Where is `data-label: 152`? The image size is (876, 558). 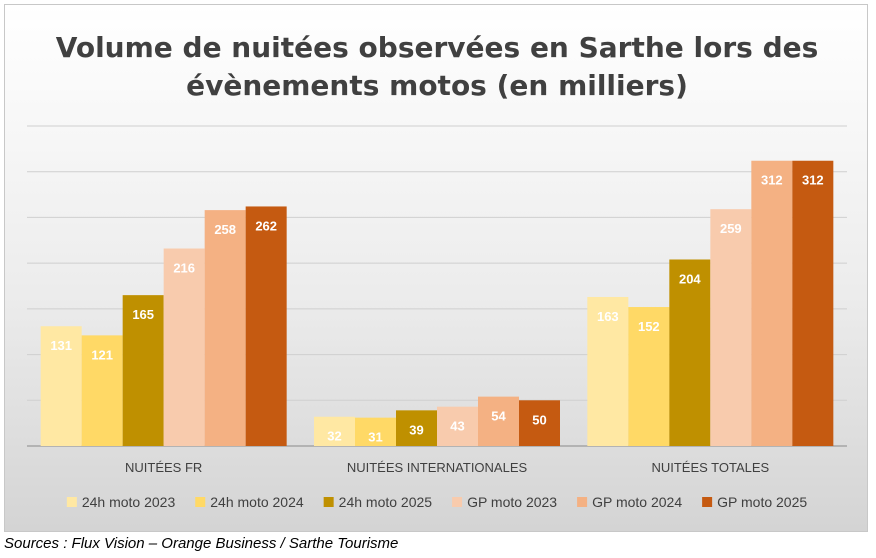 data-label: 152 is located at coordinates (649, 326).